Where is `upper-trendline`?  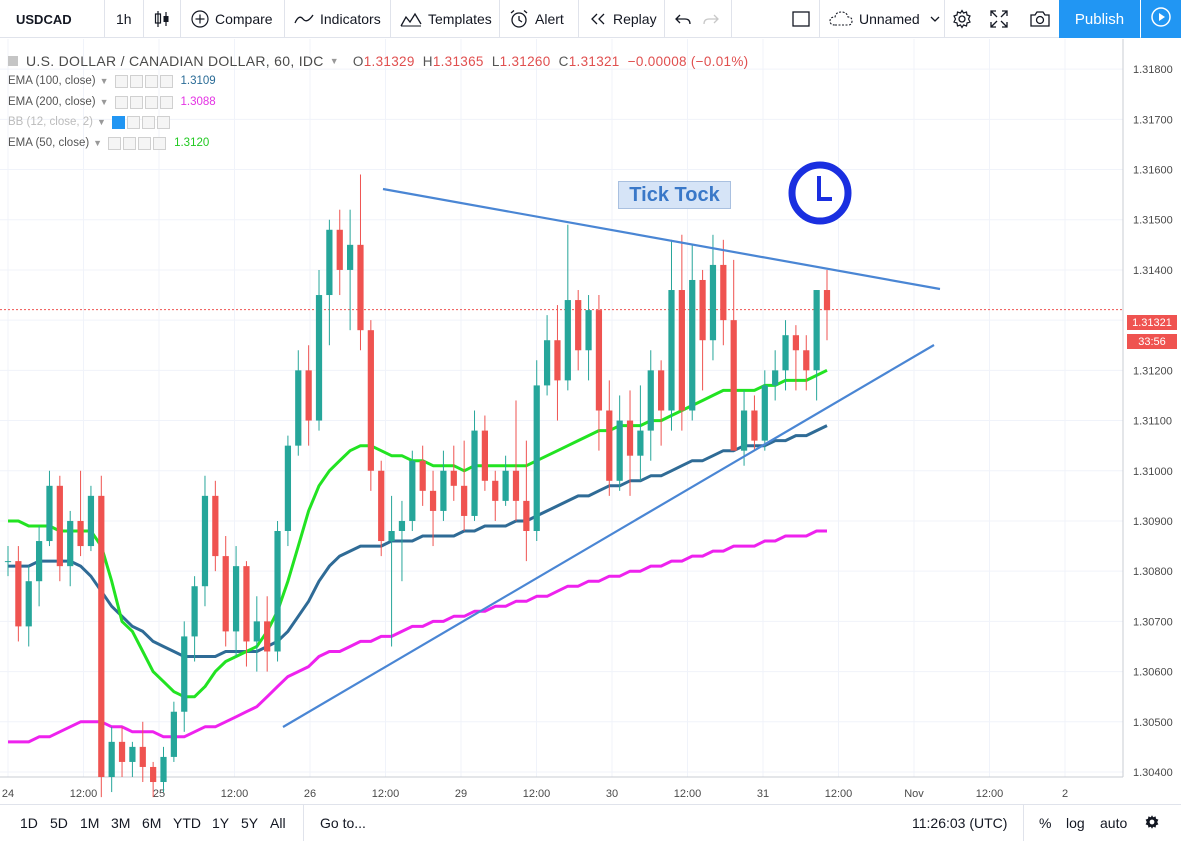
upper-trendline is located at coordinates (661, 239).